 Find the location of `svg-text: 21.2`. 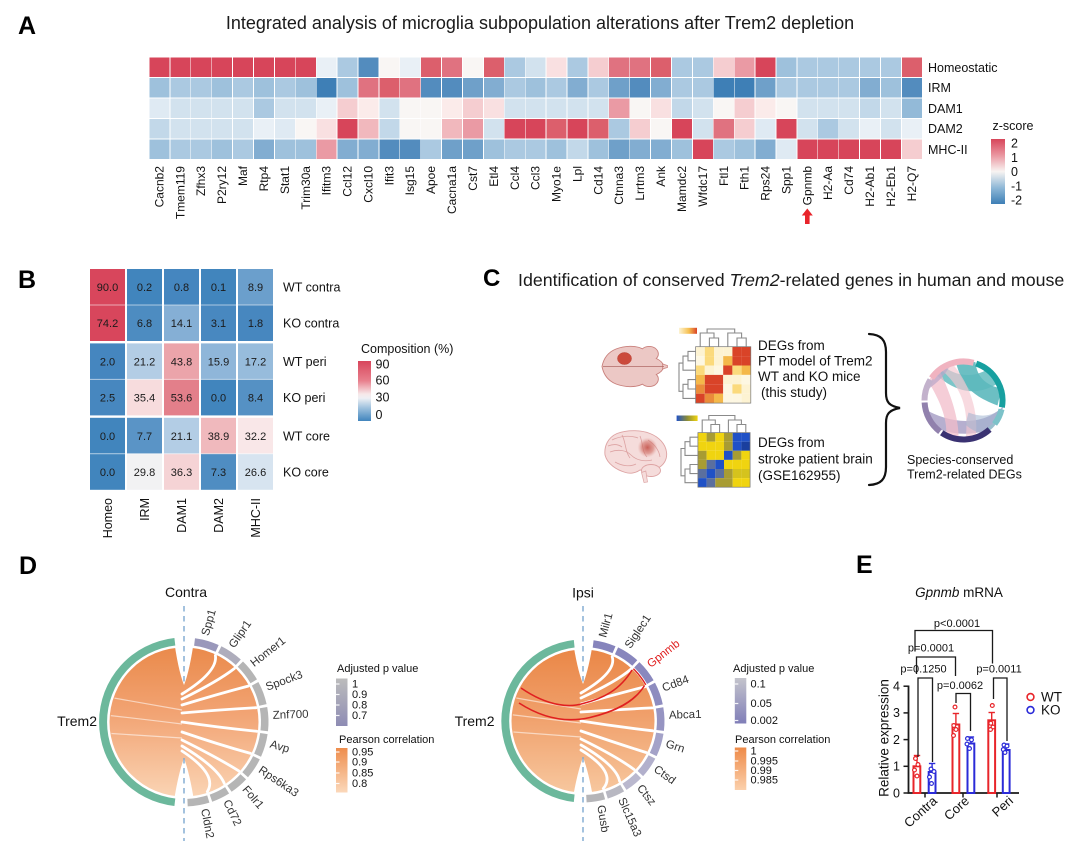

svg-text: 21.2 is located at coordinates (144, 362).